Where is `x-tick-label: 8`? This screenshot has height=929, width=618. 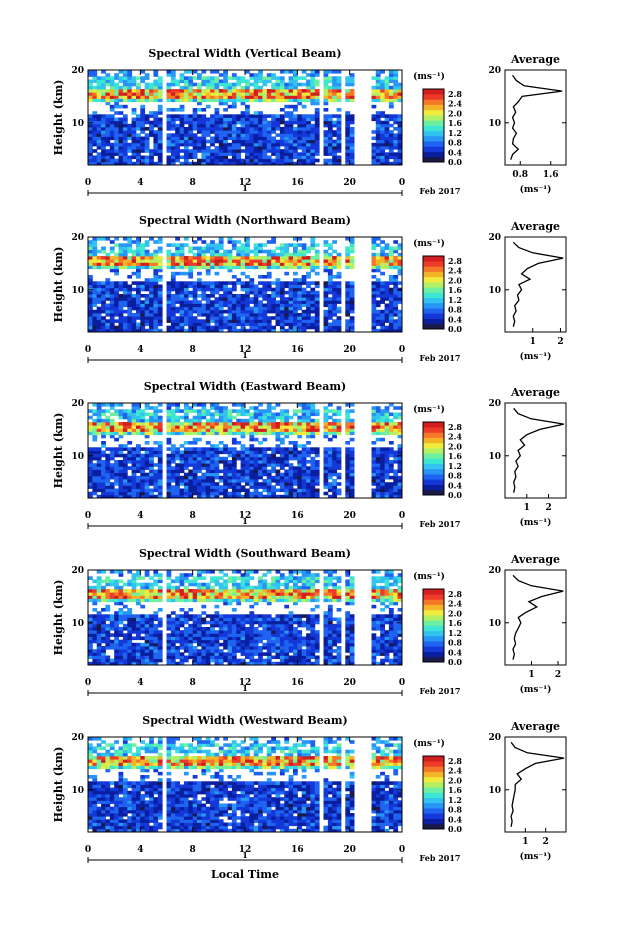 x-tick-label: 8 is located at coordinates (193, 183).